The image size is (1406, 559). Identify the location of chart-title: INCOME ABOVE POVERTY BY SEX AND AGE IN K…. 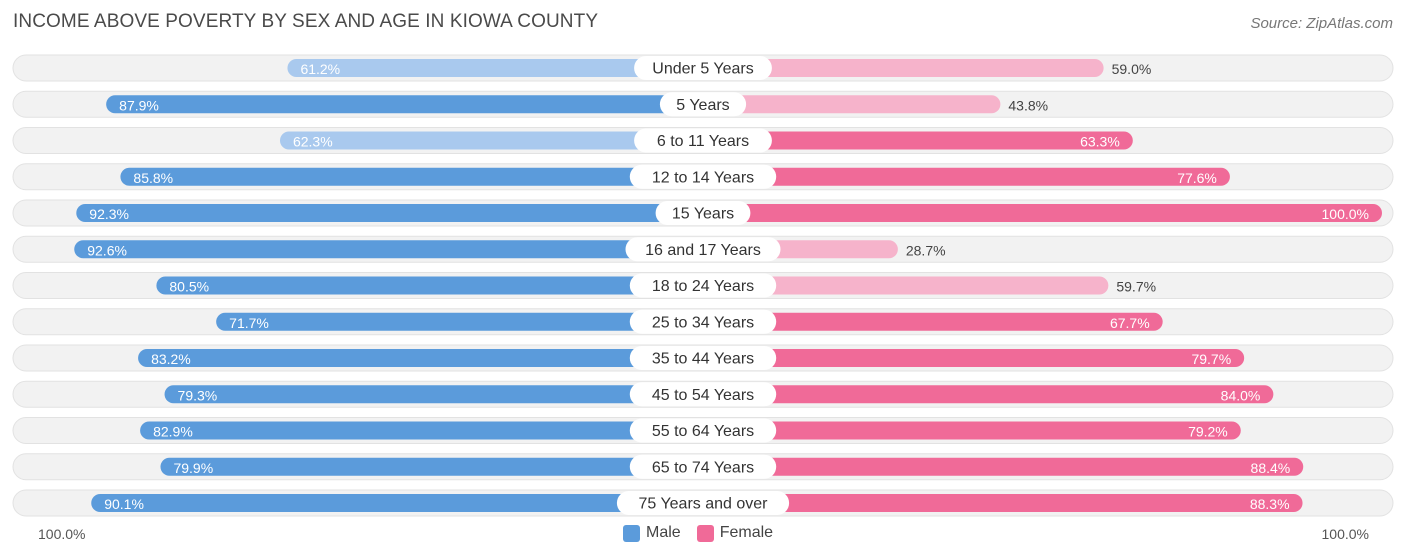
(306, 21).